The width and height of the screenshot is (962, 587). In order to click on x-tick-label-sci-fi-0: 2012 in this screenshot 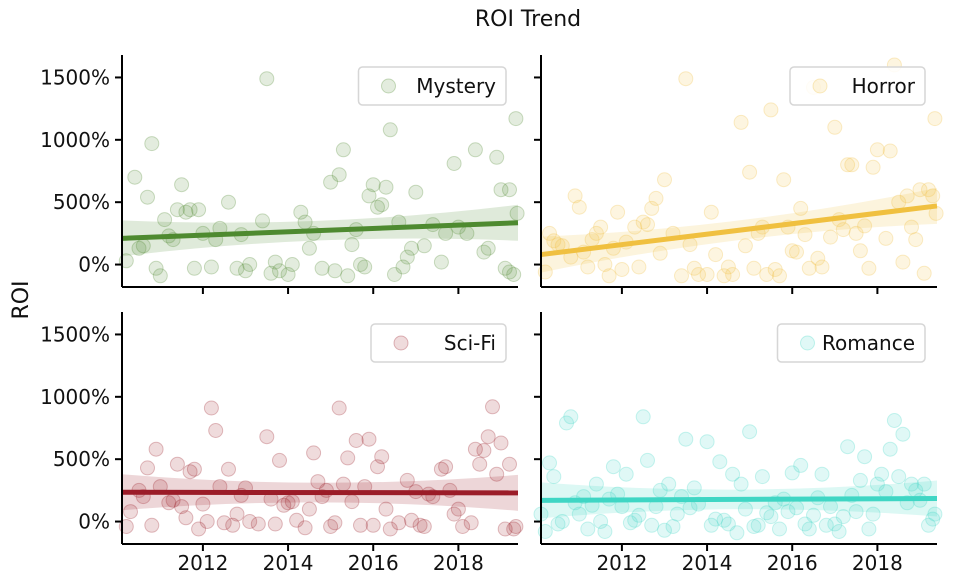, I will do `click(202, 563)`.